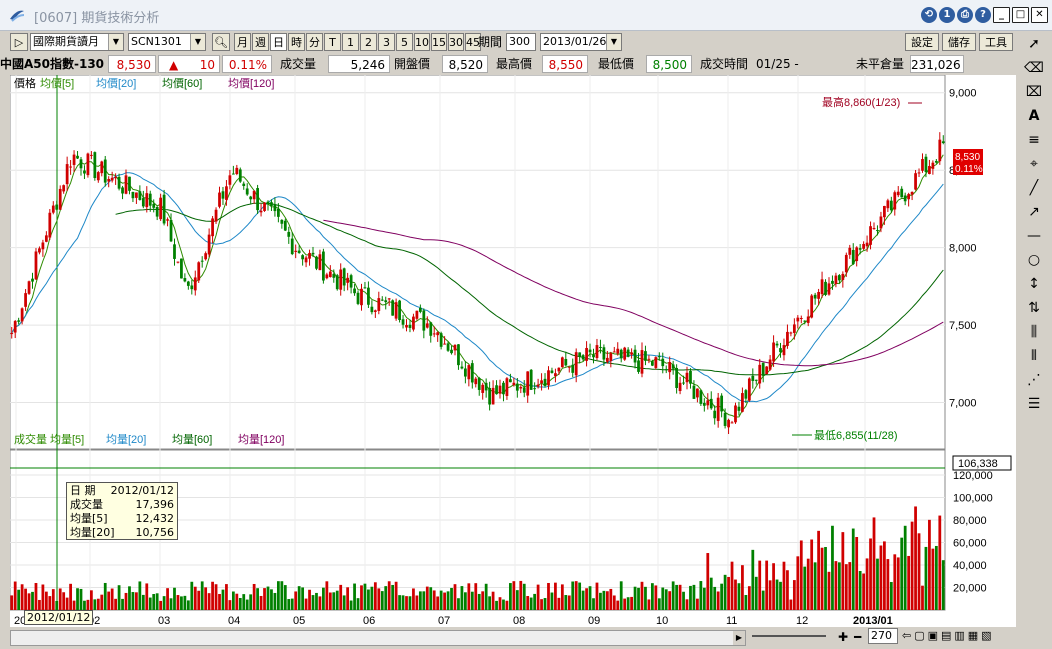 The width and height of the screenshot is (1052, 649). Describe the element at coordinates (1034, 356) in the screenshot. I see `bars-icon: ⦀` at that location.